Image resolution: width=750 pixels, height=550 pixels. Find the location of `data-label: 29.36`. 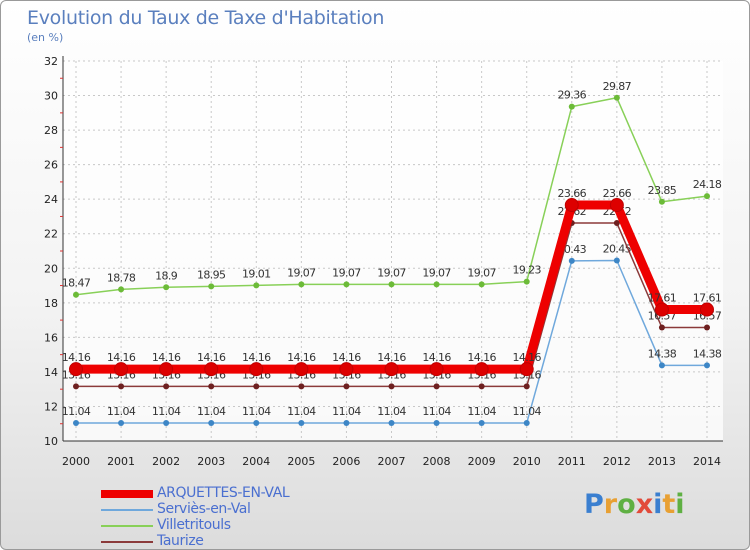

data-label: 29.36 is located at coordinates (572, 95).